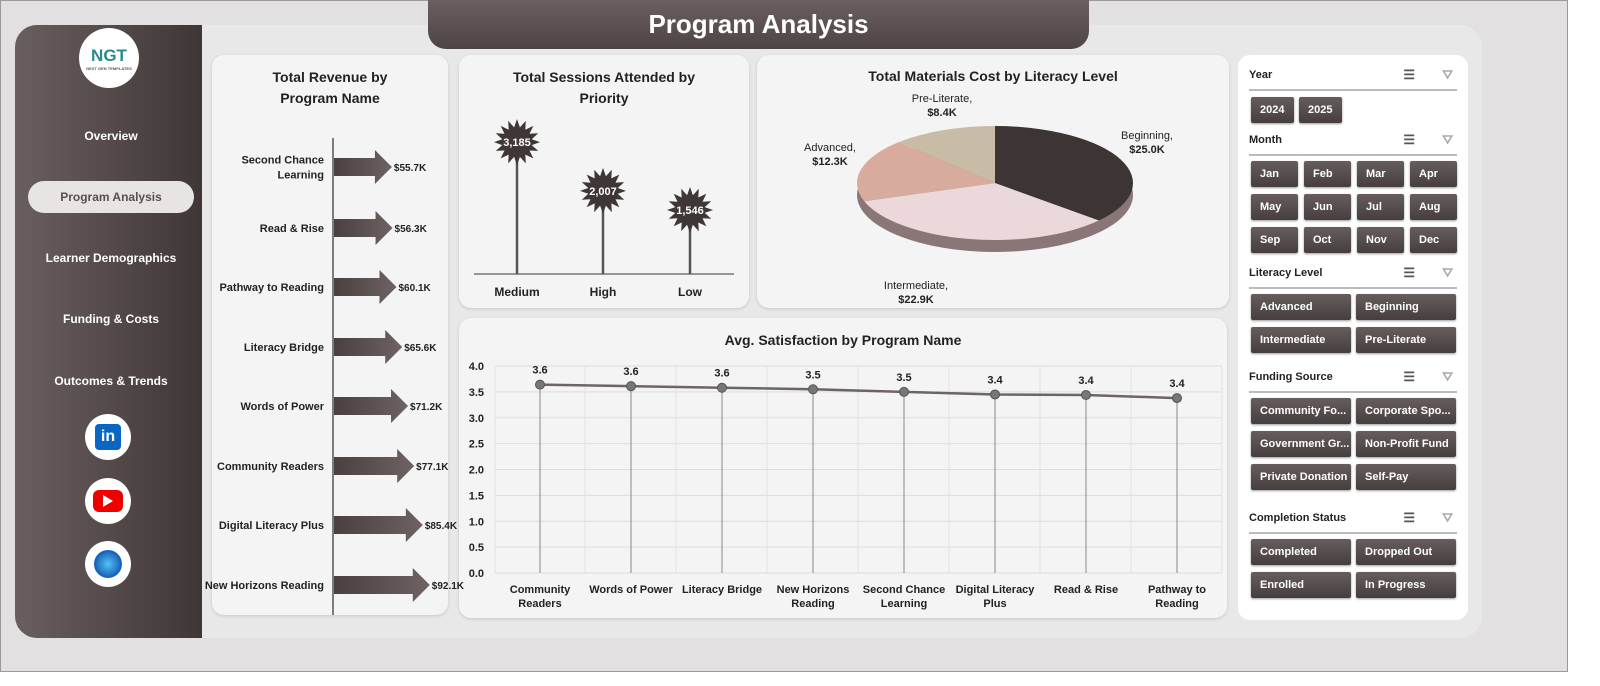  I want to click on sessions-title: Total Sessions Attended by Priority, so click(604, 87).